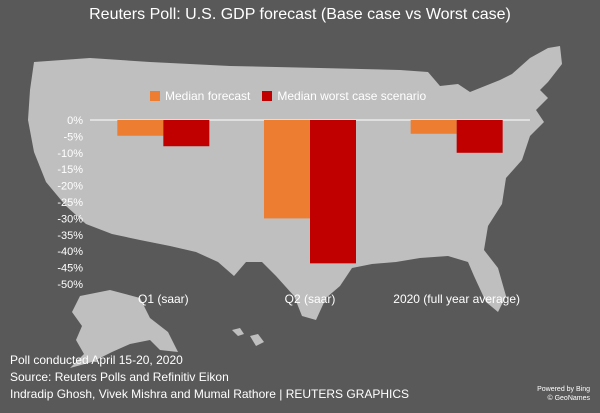 This screenshot has height=413, width=600. I want to click on x-category-label: 2020 (full year average), so click(456, 299).